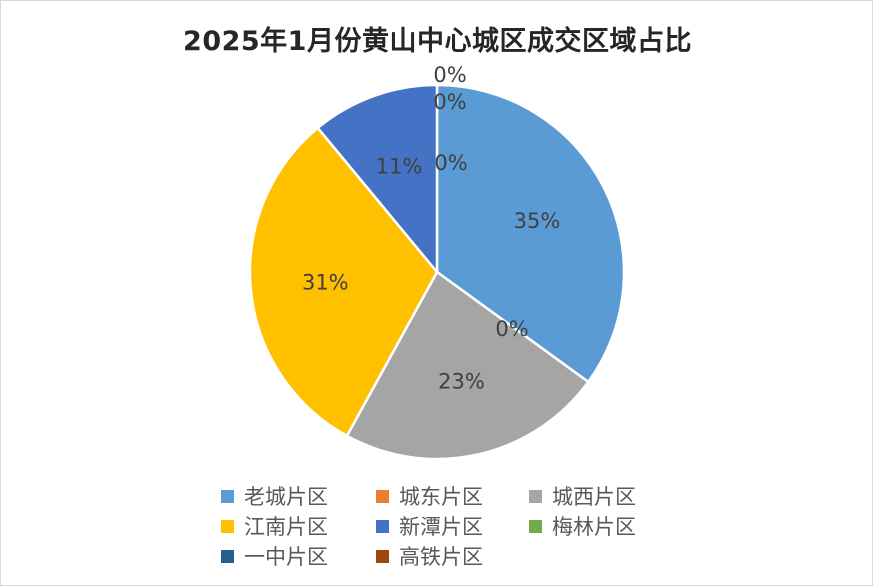 The height and width of the screenshot is (586, 873). What do you see at coordinates (449, 75) in the screenshot?
I see `data-label-slice-7: 0%` at bounding box center [449, 75].